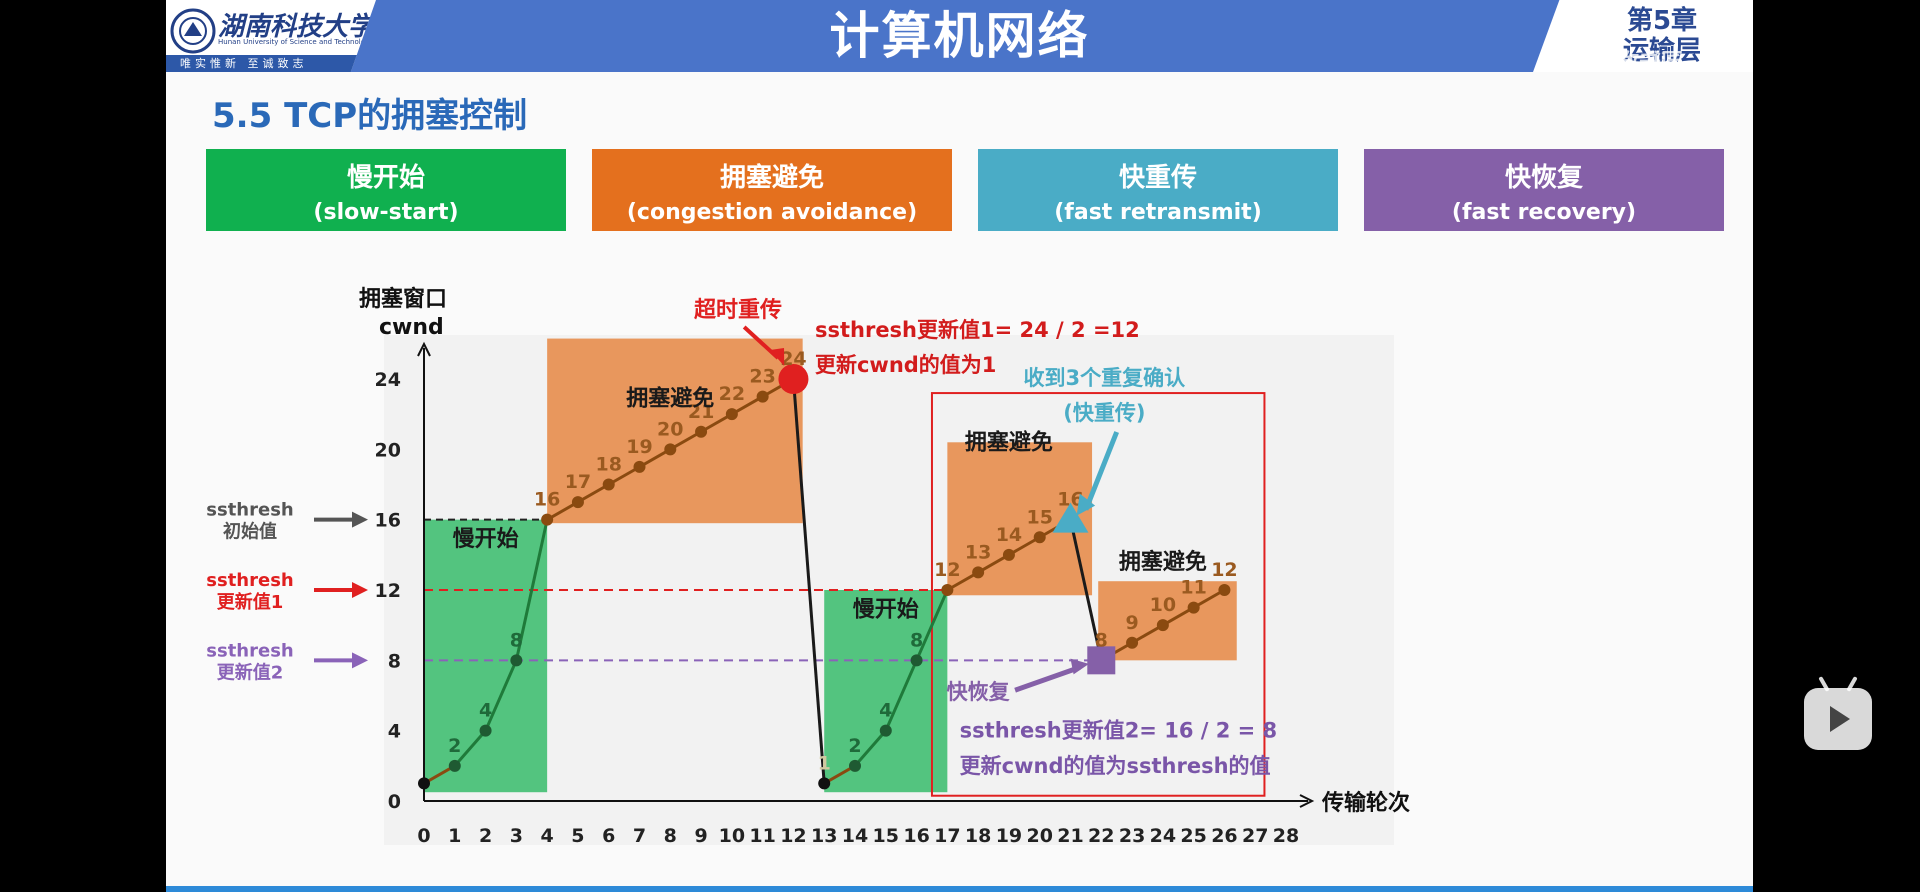  I want to click on timeout-arrow, so click(761, 342).